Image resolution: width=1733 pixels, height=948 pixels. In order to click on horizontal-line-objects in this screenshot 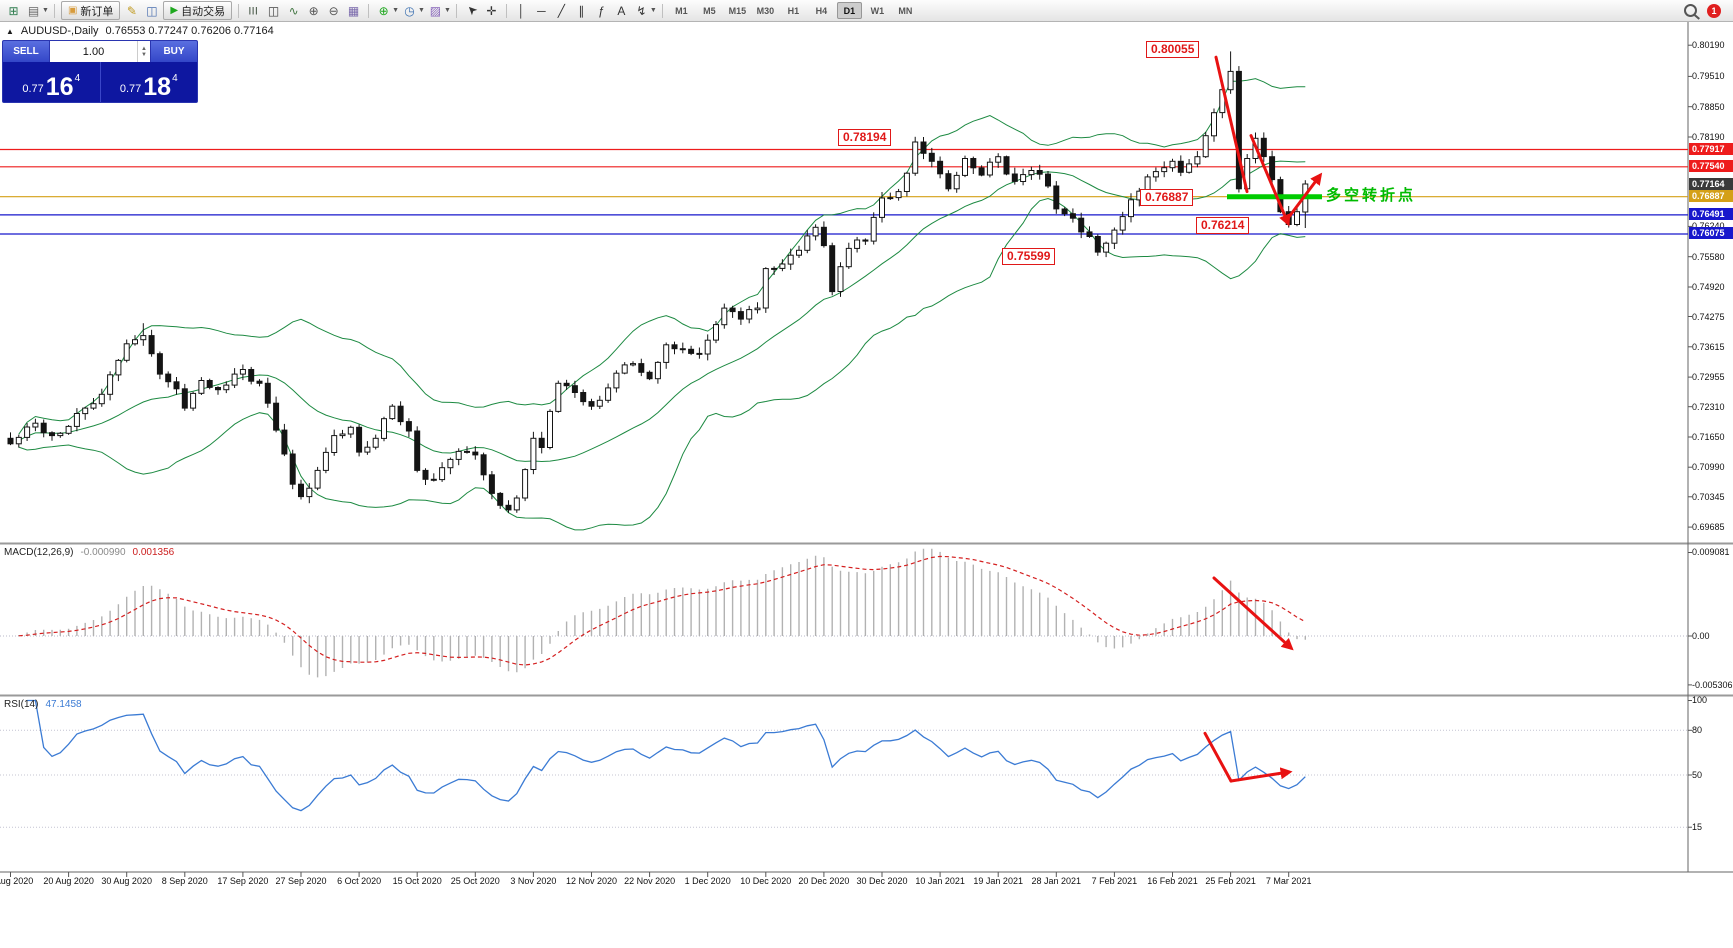, I will do `click(844, 191)`.